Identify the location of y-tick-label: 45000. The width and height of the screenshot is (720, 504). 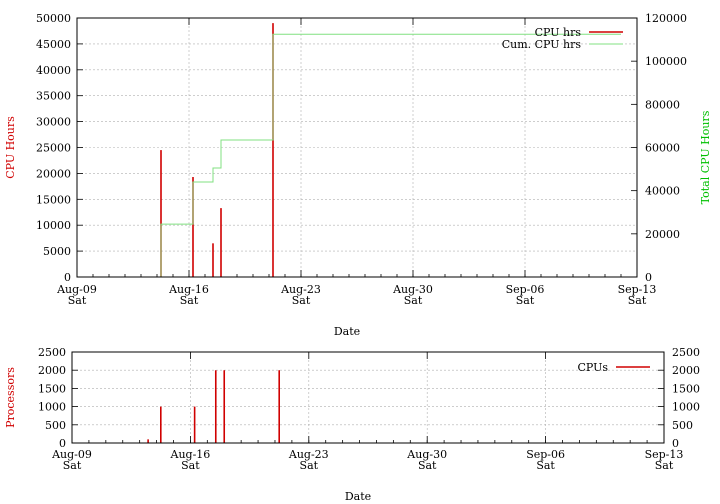
(53, 44).